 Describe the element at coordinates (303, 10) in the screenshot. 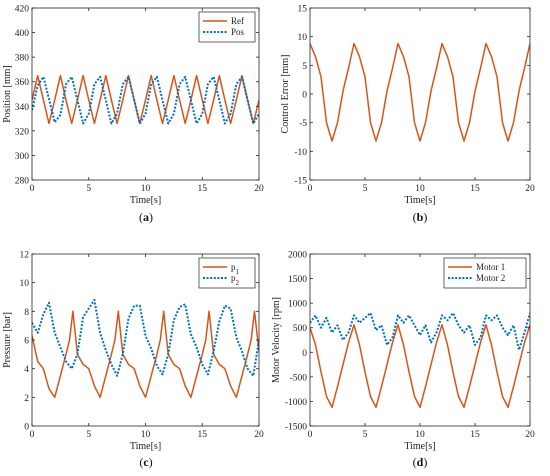

I see `y-tick-label: 15` at that location.